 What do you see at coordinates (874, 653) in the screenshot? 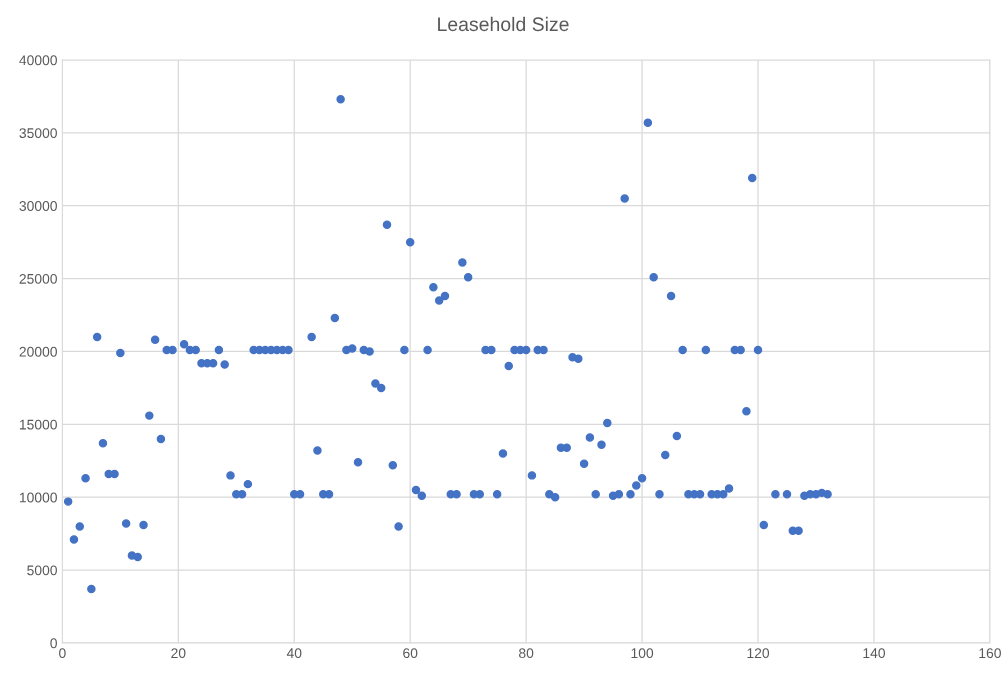
I see `x-tick-label: 140` at bounding box center [874, 653].